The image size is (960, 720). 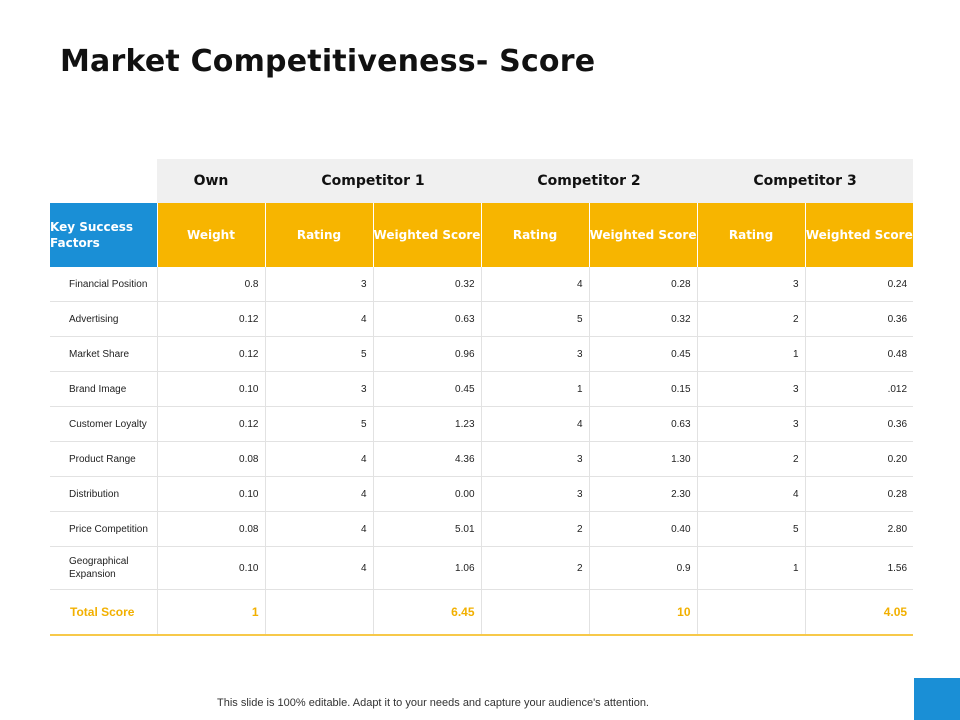 I want to click on value-cell: 1.23, so click(x=427, y=424).